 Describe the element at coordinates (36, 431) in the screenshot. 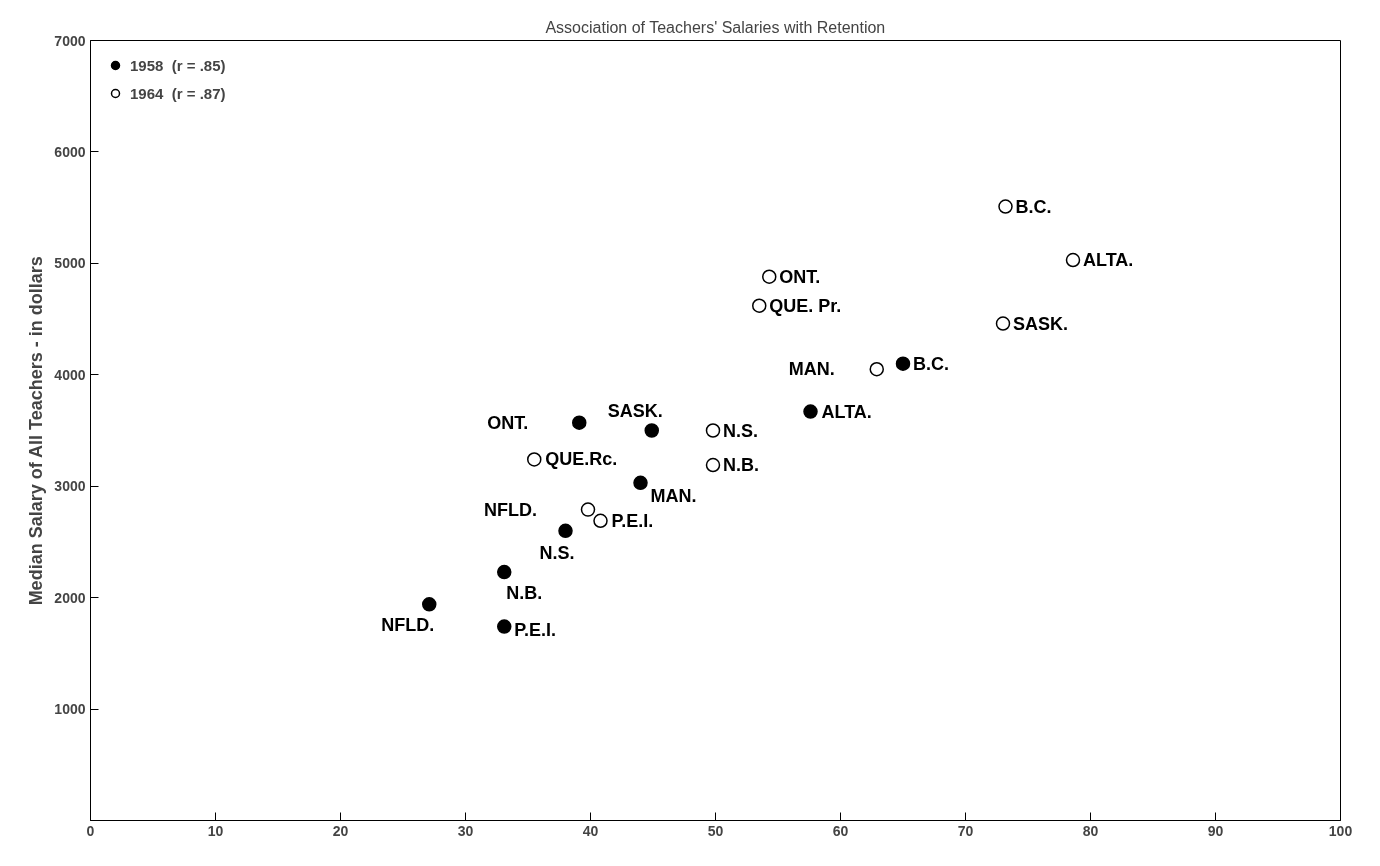

I see `y-axis-title: Median Salary of All Teachers - in dollars` at that location.